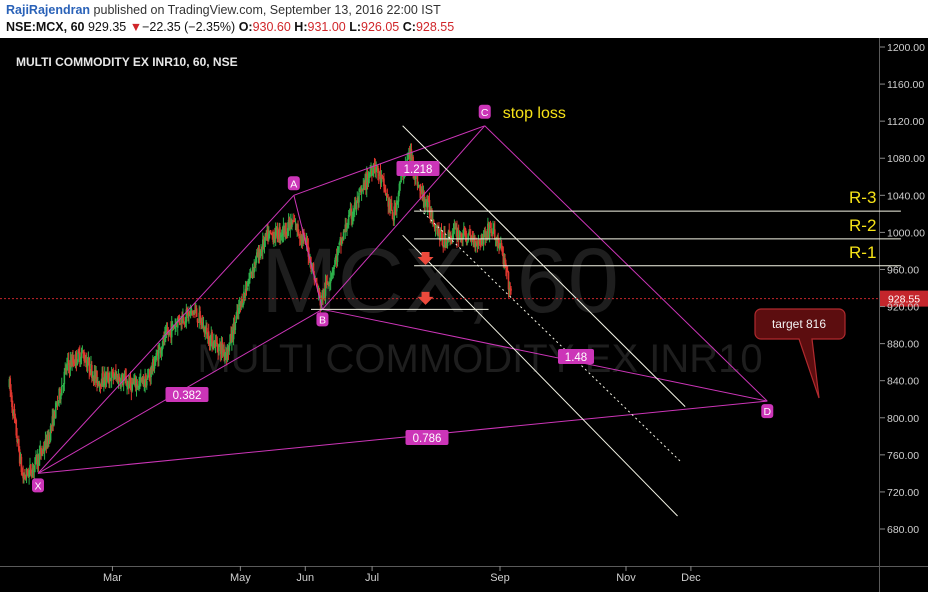 Image resolution: width=928 pixels, height=597 pixels. Describe the element at coordinates (380, 27) in the screenshot. I see `low-value: 926.05` at that location.